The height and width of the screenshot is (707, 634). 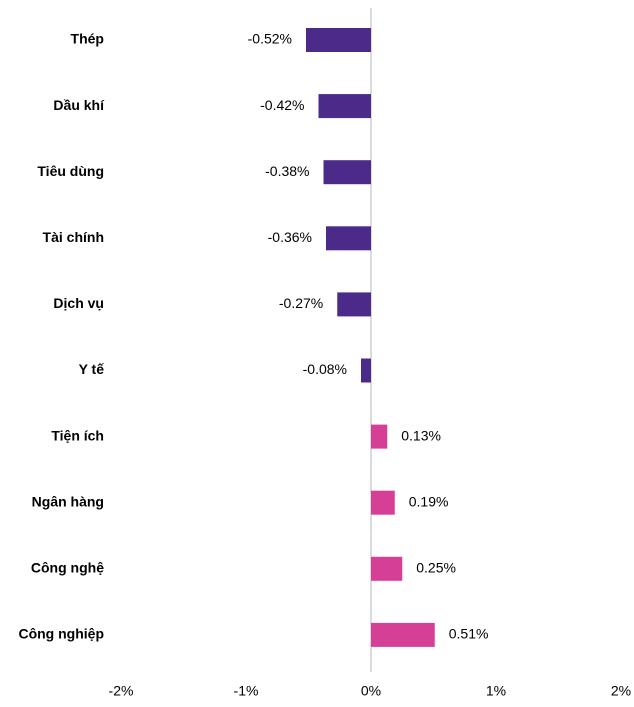 I want to click on value-label: -0.36%, so click(x=290, y=237).